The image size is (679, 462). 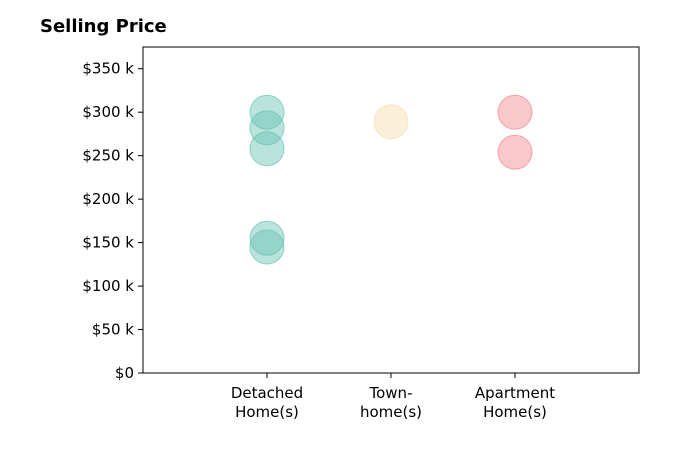 What do you see at coordinates (108, 69) in the screenshot?
I see `y-tick-label: $350 k` at bounding box center [108, 69].